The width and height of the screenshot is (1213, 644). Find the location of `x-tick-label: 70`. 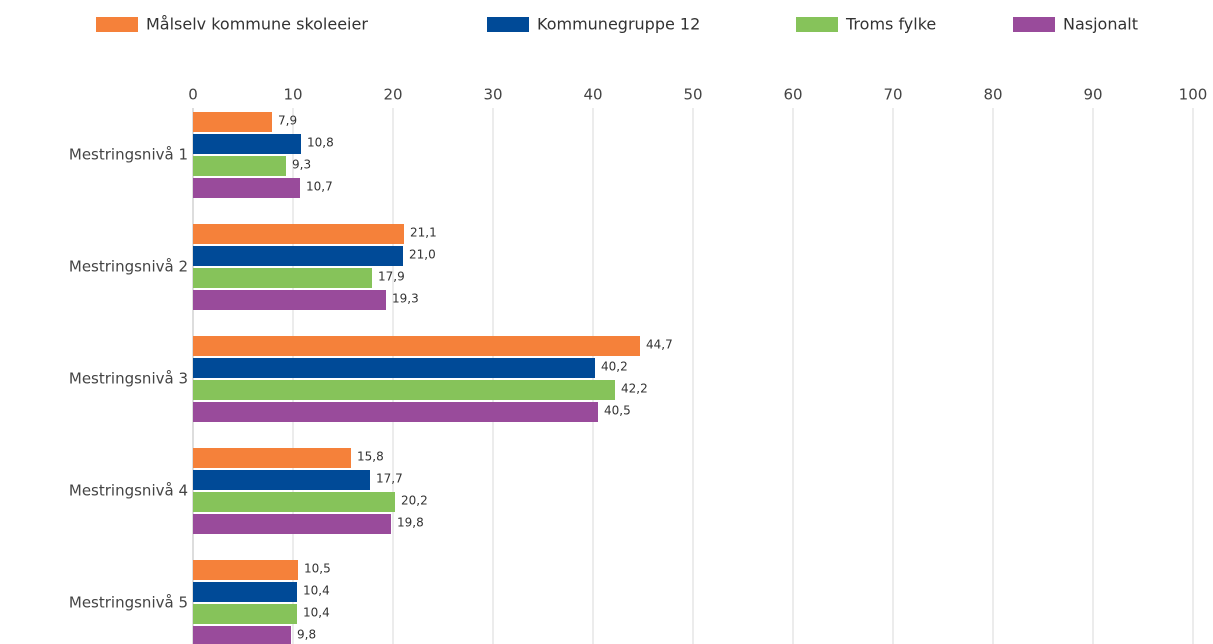

x-tick-label: 70 is located at coordinates (892, 95).